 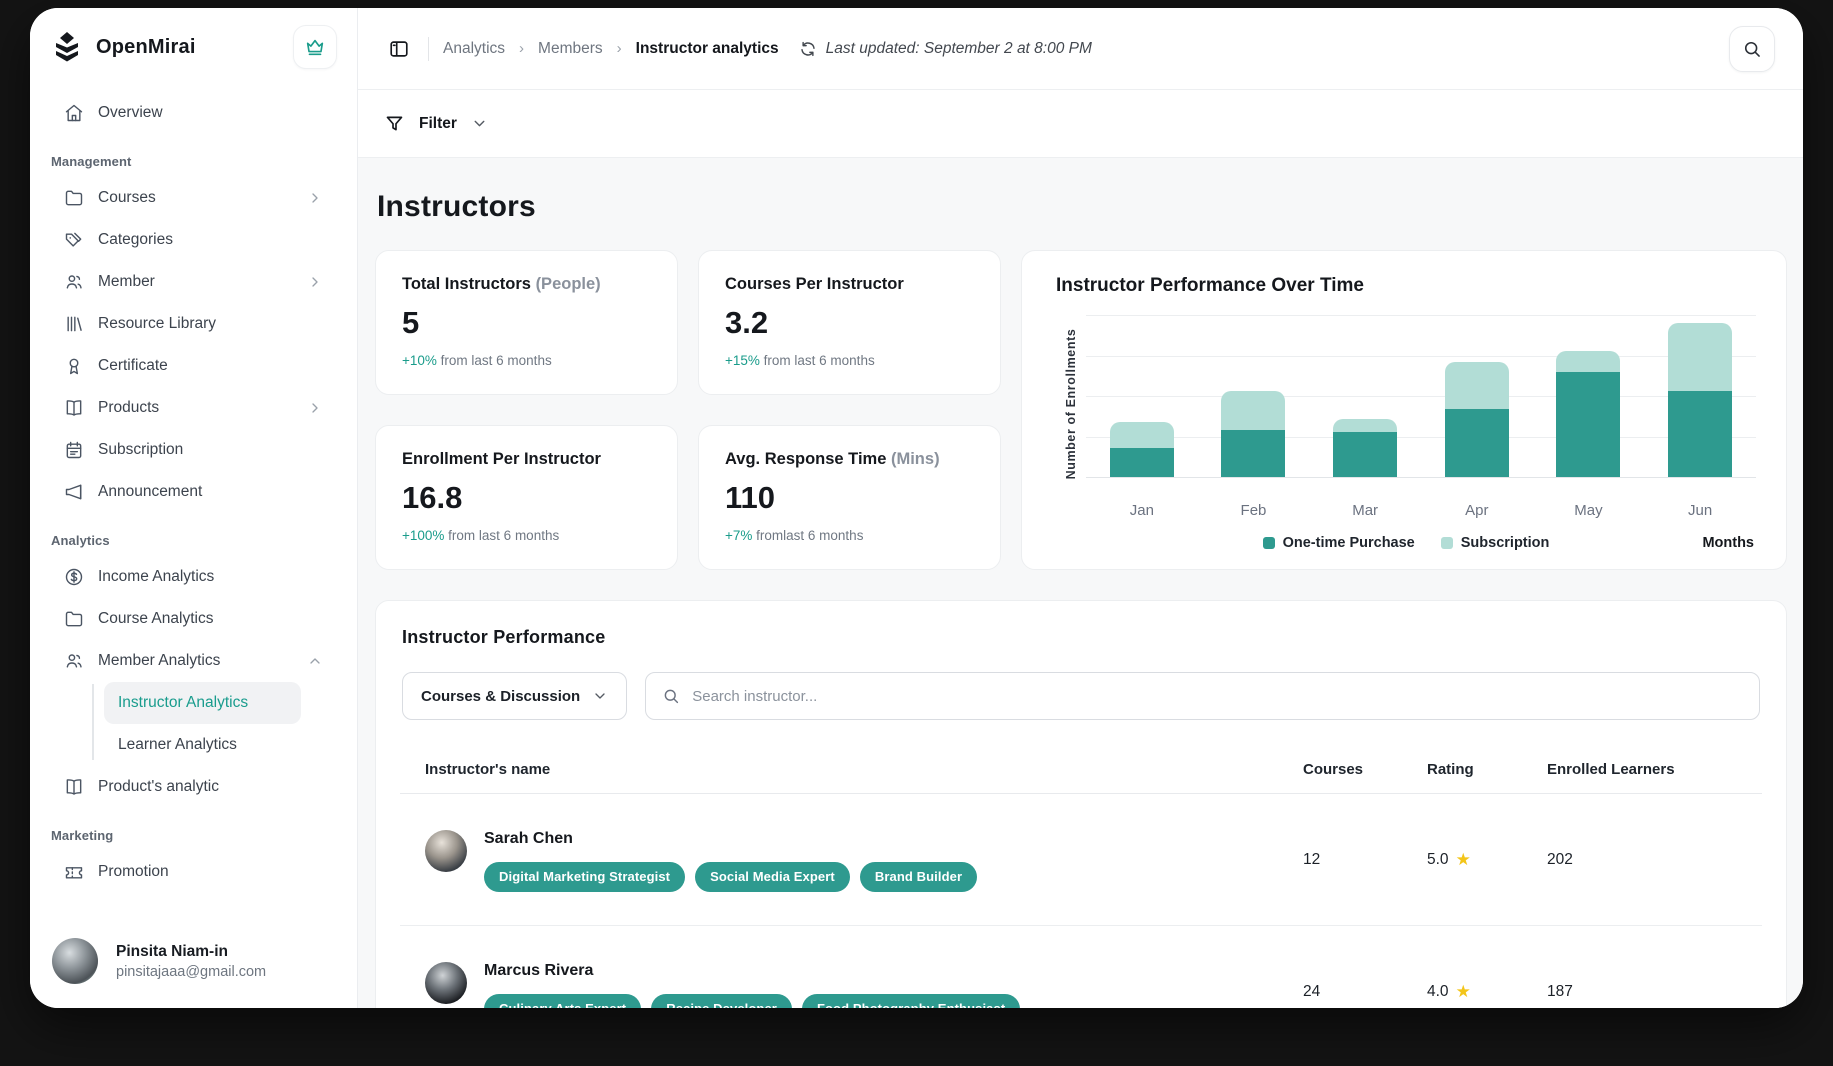 I want to click on sidebar-item-label: Resource Library, so click(x=157, y=323).